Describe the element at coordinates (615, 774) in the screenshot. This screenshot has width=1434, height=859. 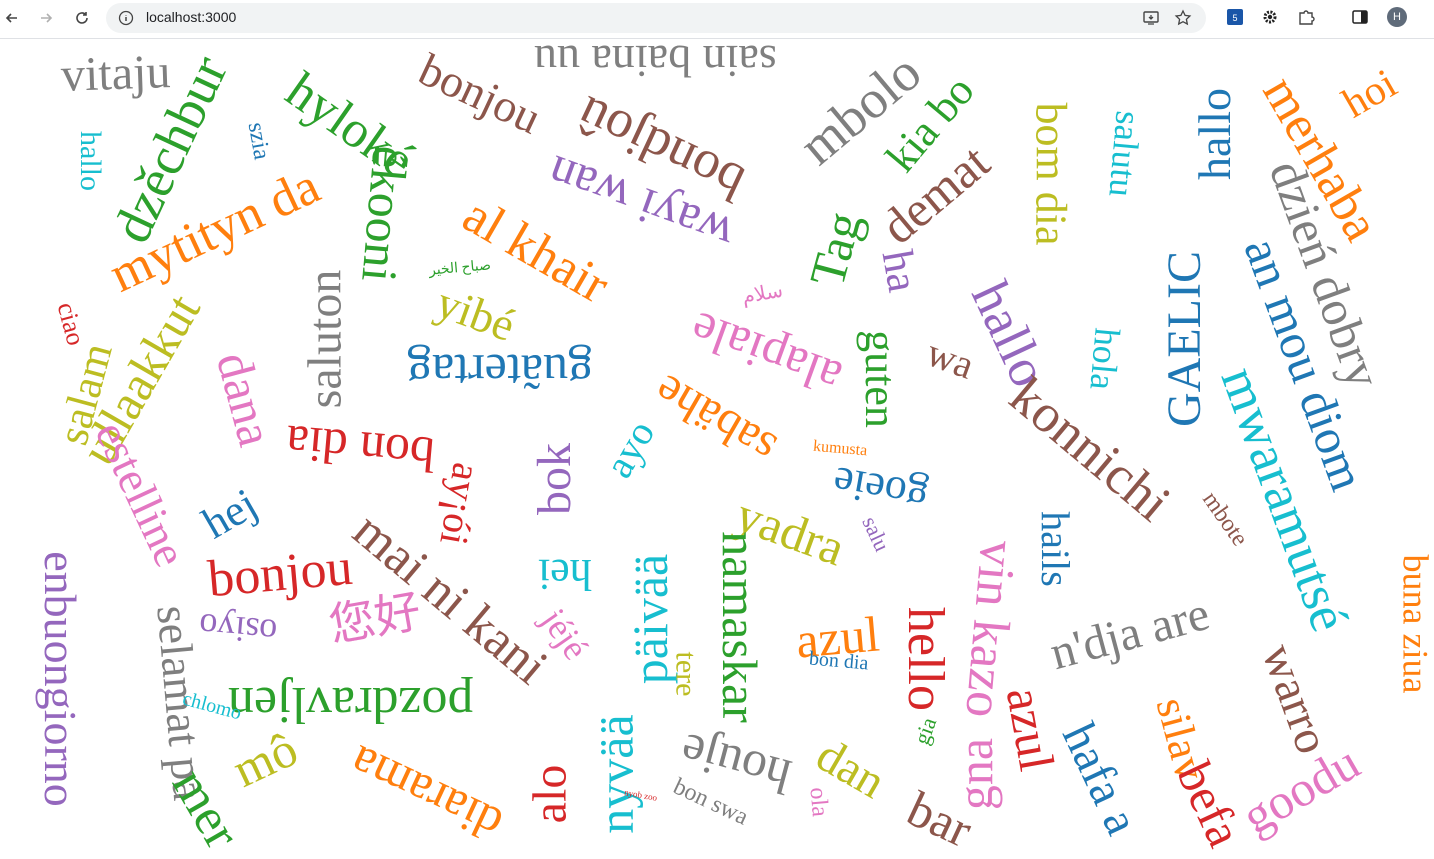
I see `cloud-word: nyvää` at that location.